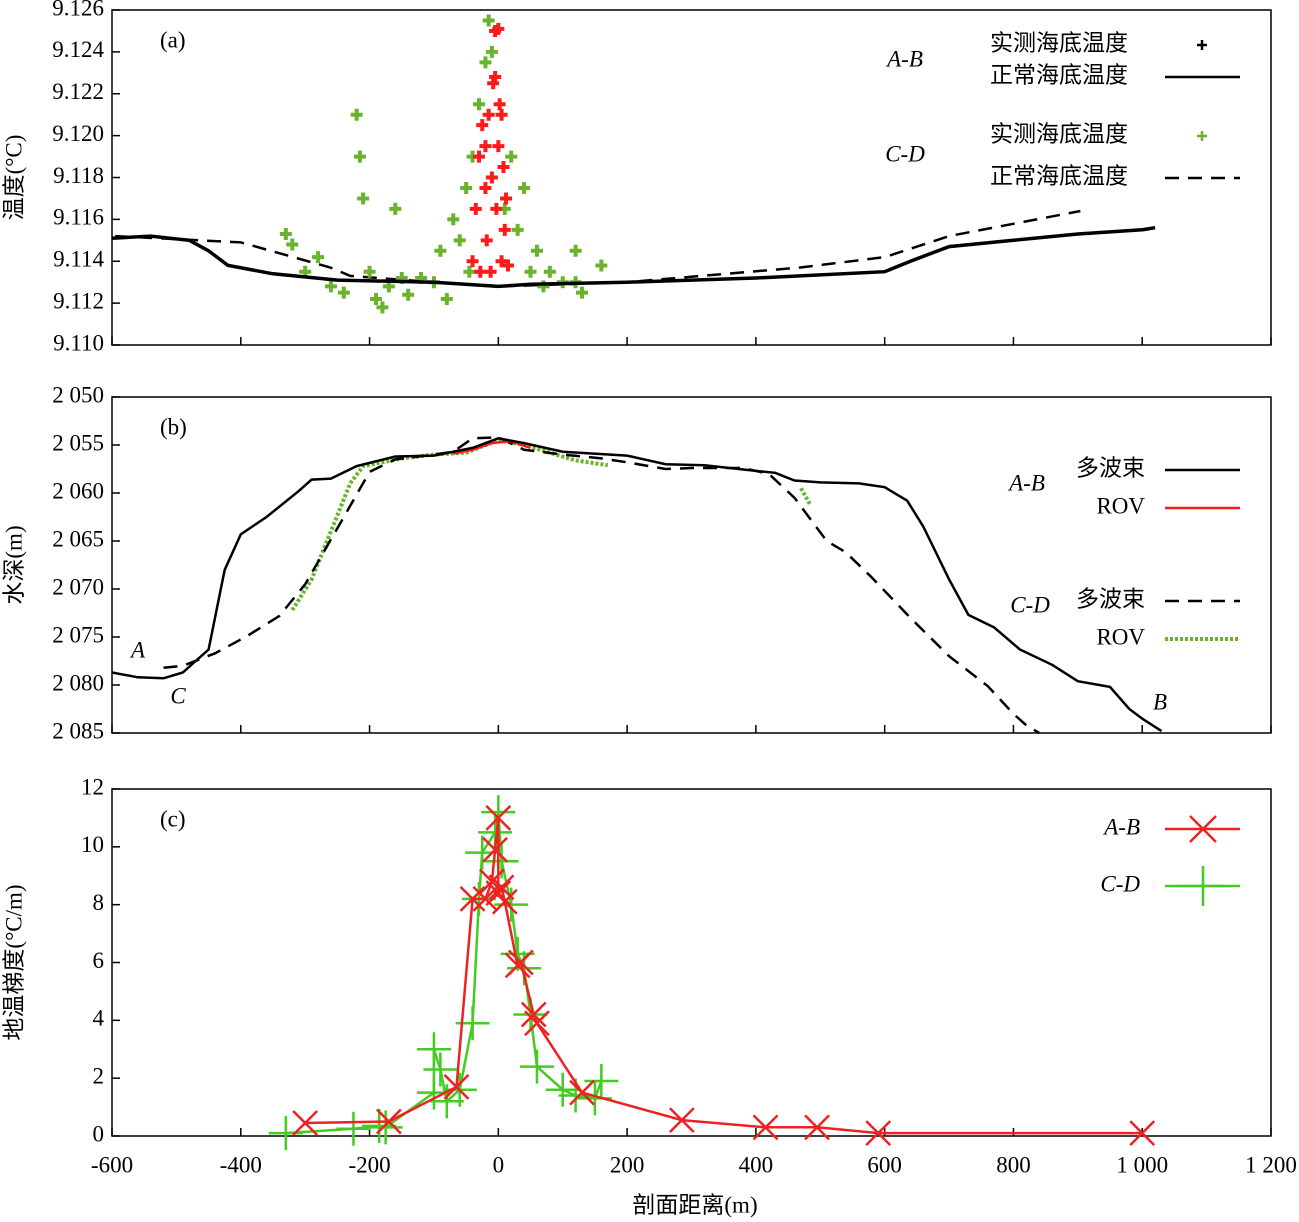  What do you see at coordinates (13, 178) in the screenshot?
I see `y-axis-label: 温度(°C)` at bounding box center [13, 178].